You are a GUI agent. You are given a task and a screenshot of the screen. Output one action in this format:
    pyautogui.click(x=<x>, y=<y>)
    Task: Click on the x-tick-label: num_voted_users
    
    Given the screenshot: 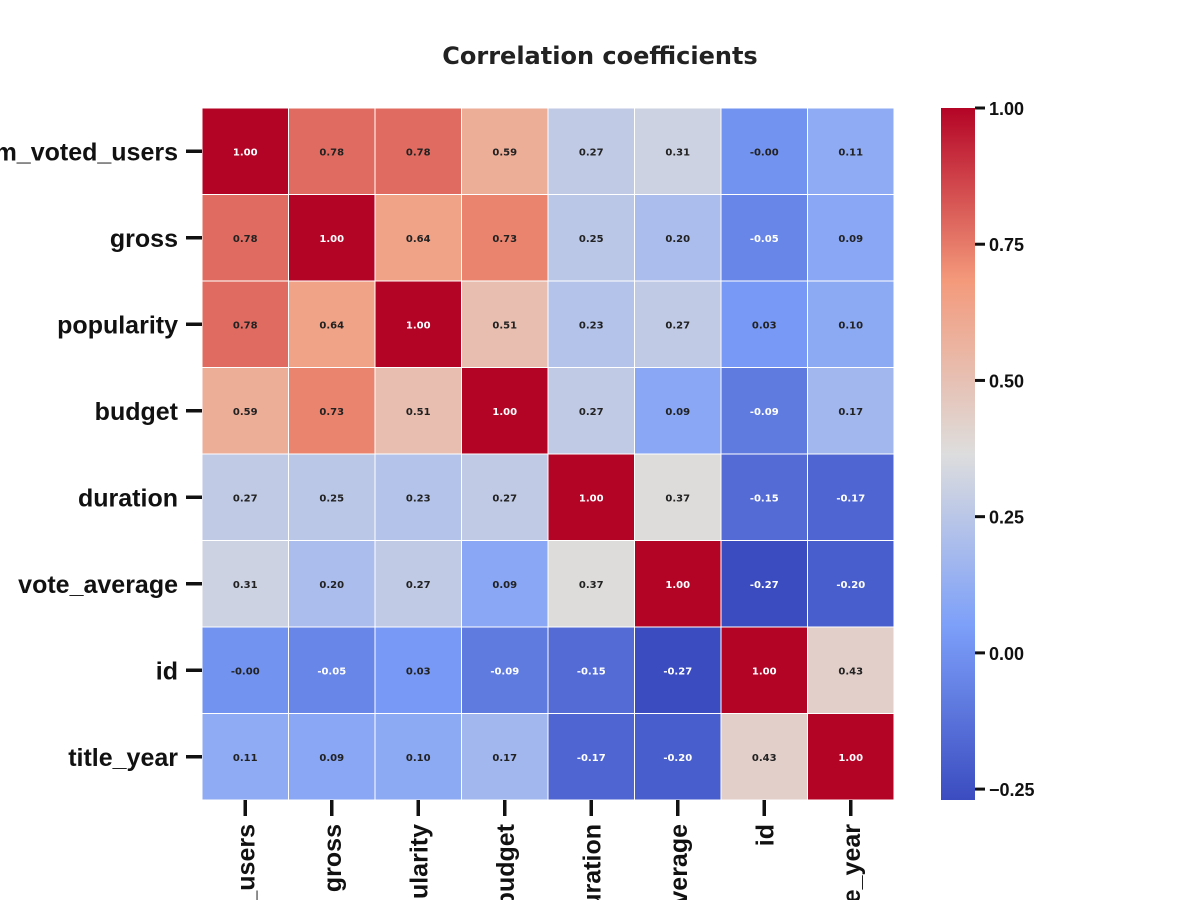 What is the action you would take?
    pyautogui.click(x=246, y=862)
    